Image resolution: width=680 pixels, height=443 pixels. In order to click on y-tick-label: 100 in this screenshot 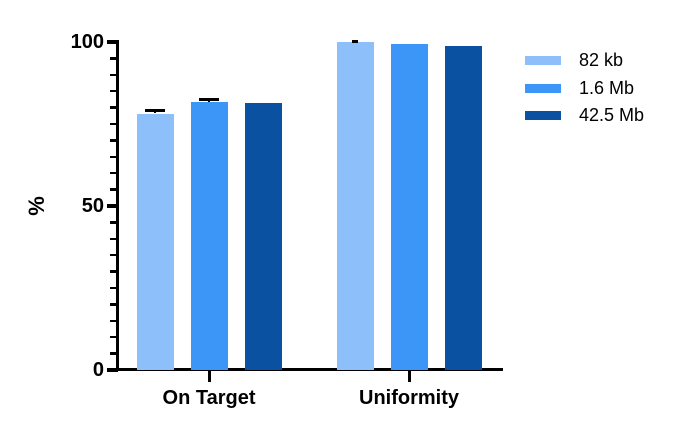, I will do `click(87, 42)`.